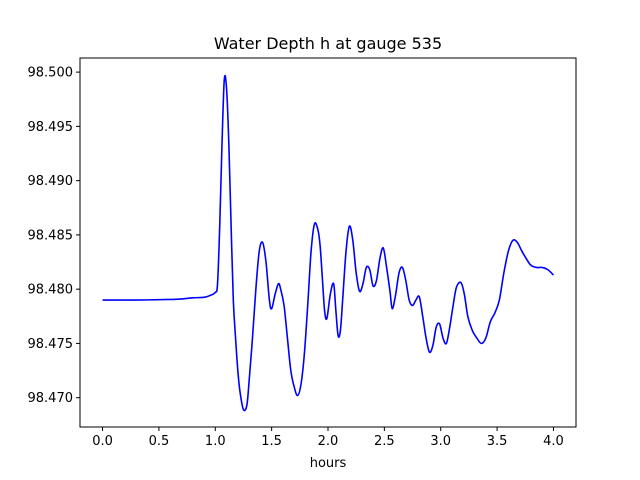  What do you see at coordinates (51, 181) in the screenshot?
I see `y-tick-label: 98.490` at bounding box center [51, 181].